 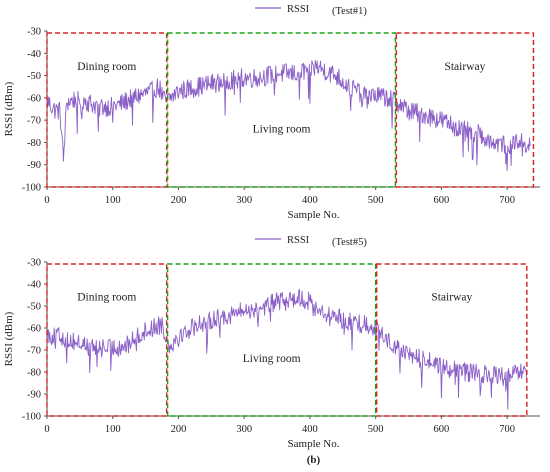 What do you see at coordinates (349, 11) in the screenshot?
I see `test-label: (Test#1)` at bounding box center [349, 11].